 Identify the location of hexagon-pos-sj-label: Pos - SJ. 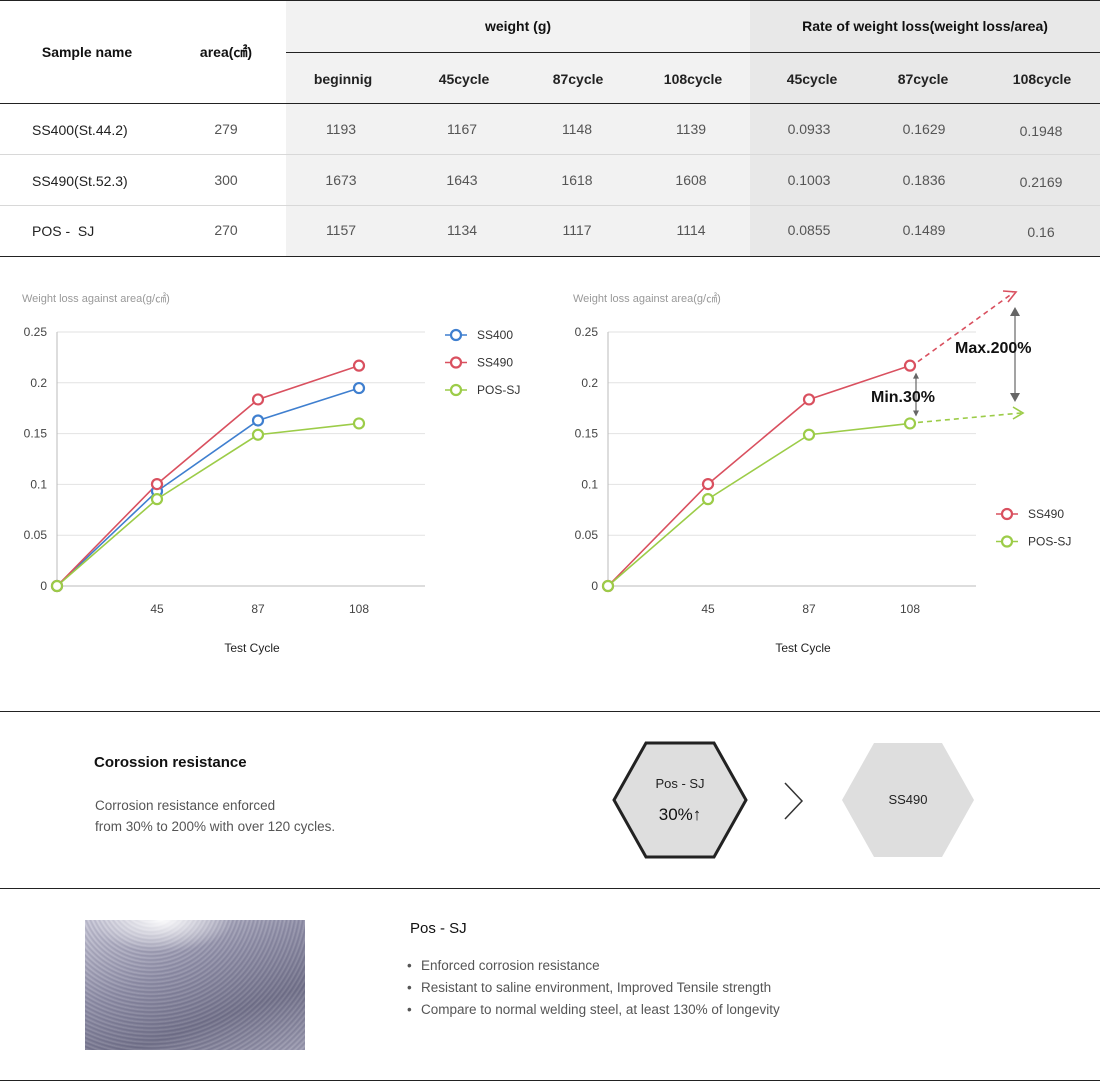
(680, 783).